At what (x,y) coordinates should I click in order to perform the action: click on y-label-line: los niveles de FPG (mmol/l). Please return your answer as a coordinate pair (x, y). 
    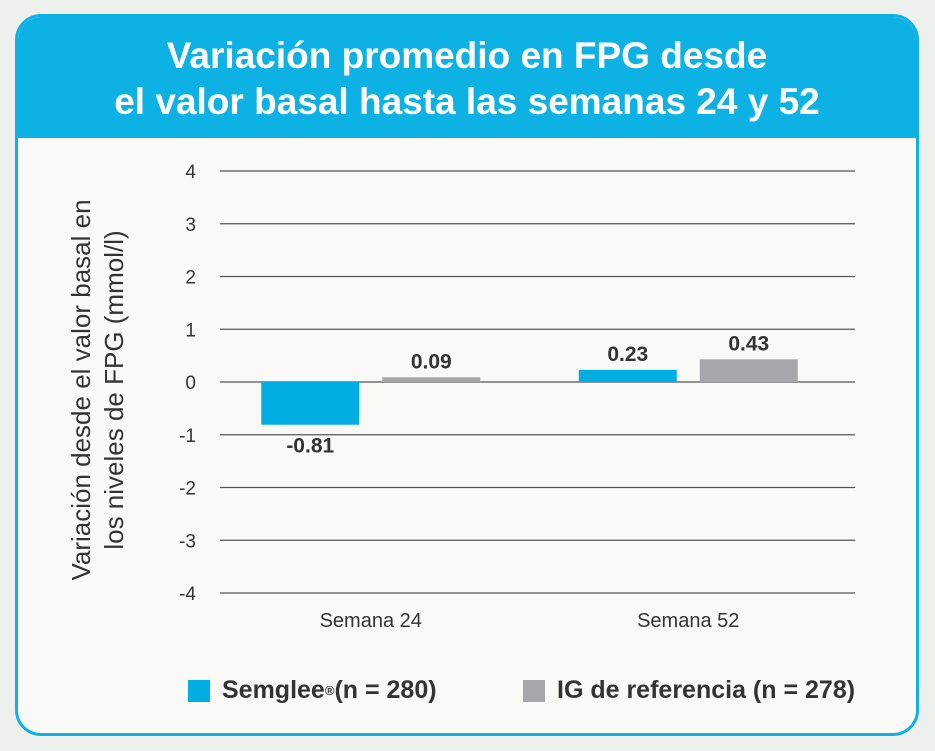
    Looking at the image, I should click on (114, 390).